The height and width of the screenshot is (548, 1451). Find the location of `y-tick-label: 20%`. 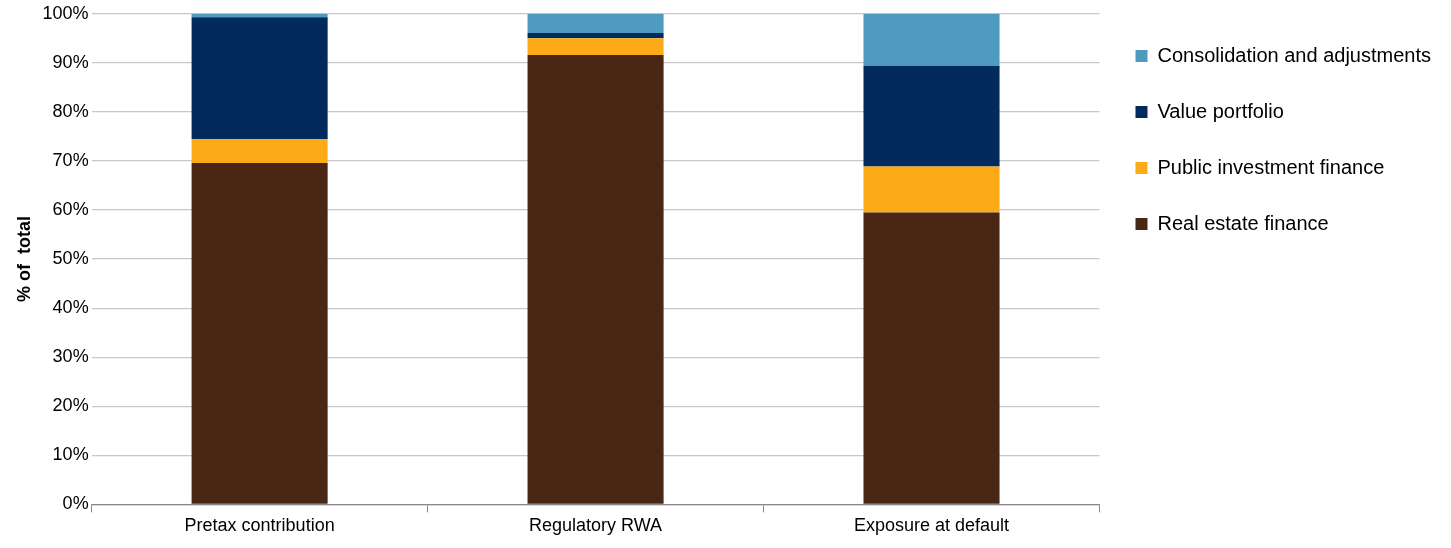

y-tick-label: 20% is located at coordinates (70, 405).